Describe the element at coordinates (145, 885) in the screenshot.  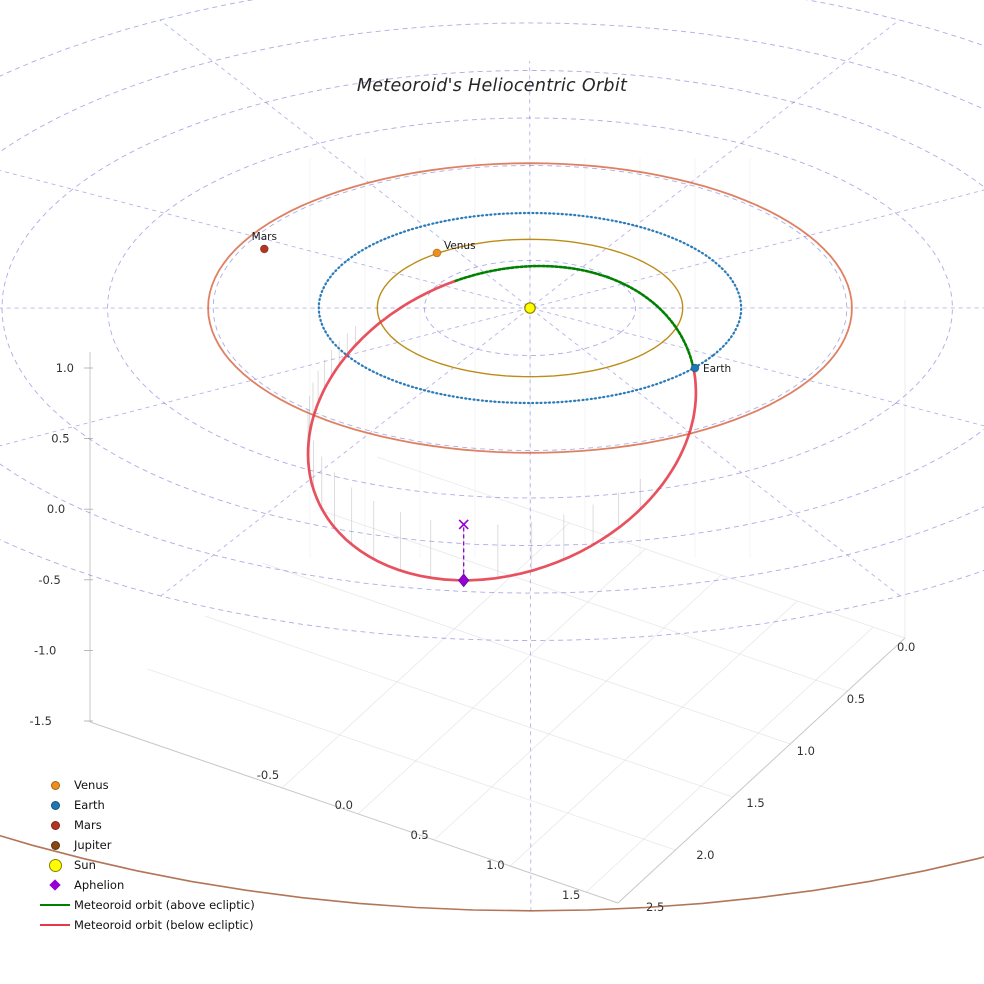
I see `legend-item-aphelion: Aphelion` at that location.